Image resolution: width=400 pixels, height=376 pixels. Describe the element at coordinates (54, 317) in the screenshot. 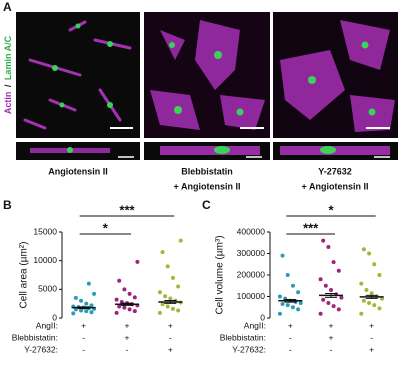

I see `y-tick-label: 0` at that location.